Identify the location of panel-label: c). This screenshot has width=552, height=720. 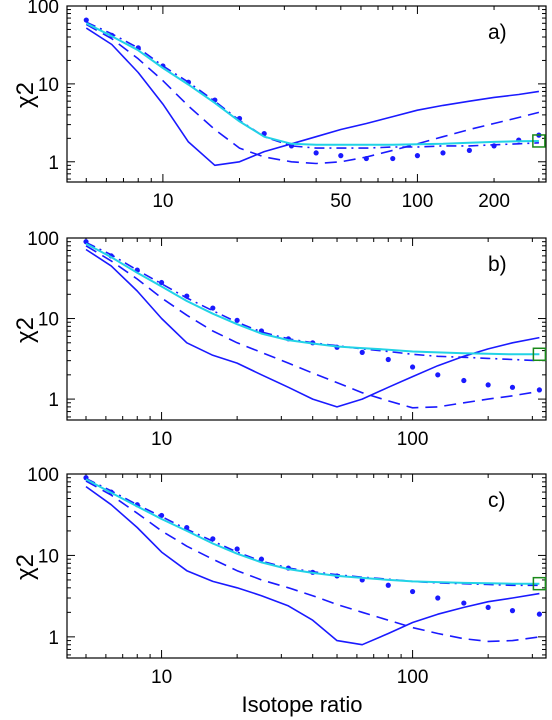
(497, 500).